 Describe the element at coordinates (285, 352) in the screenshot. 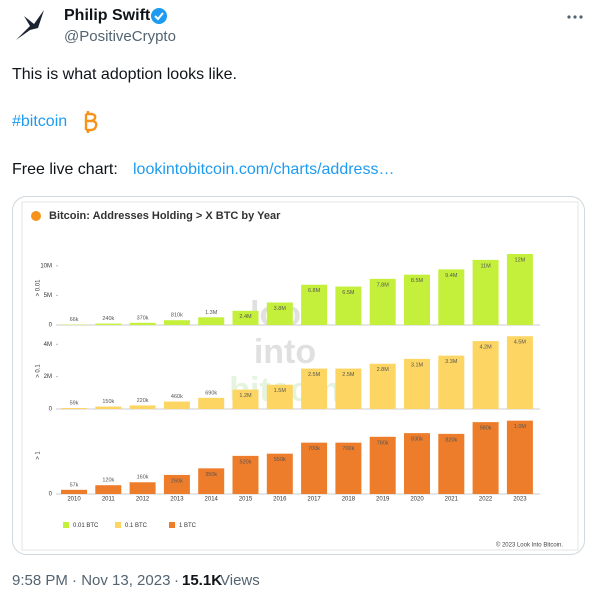

I see `watermark-word: into` at that location.